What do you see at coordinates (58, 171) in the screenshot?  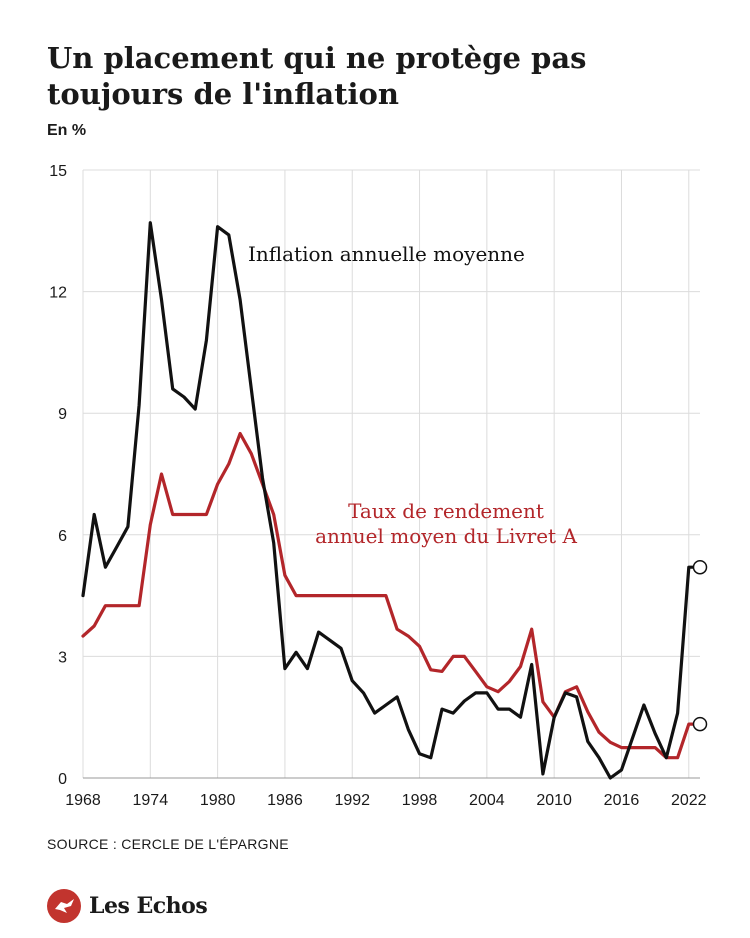 I see `y-tick-label: 15` at bounding box center [58, 171].